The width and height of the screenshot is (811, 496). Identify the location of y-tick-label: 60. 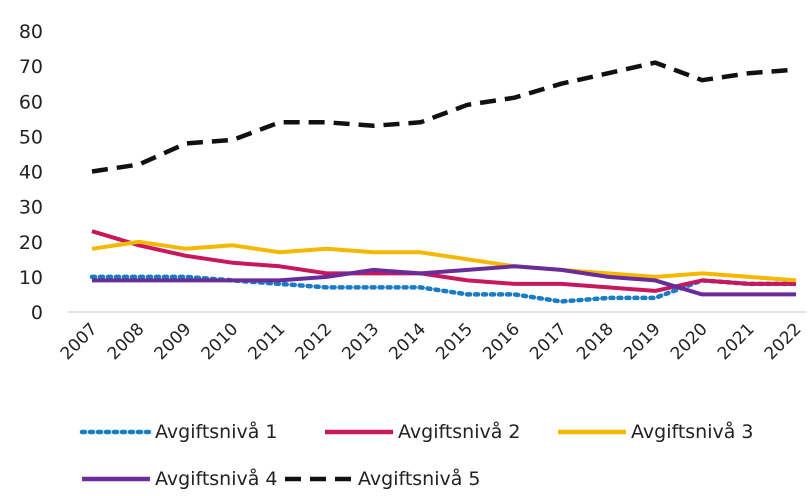
(31, 102).